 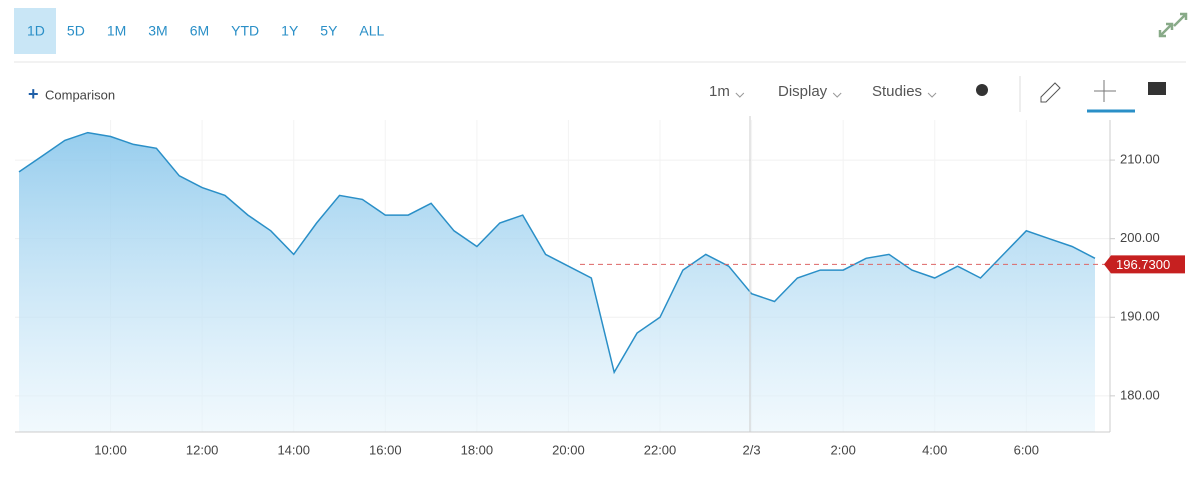 What do you see at coordinates (245, 31) in the screenshot?
I see `range-button: YTD` at bounding box center [245, 31].